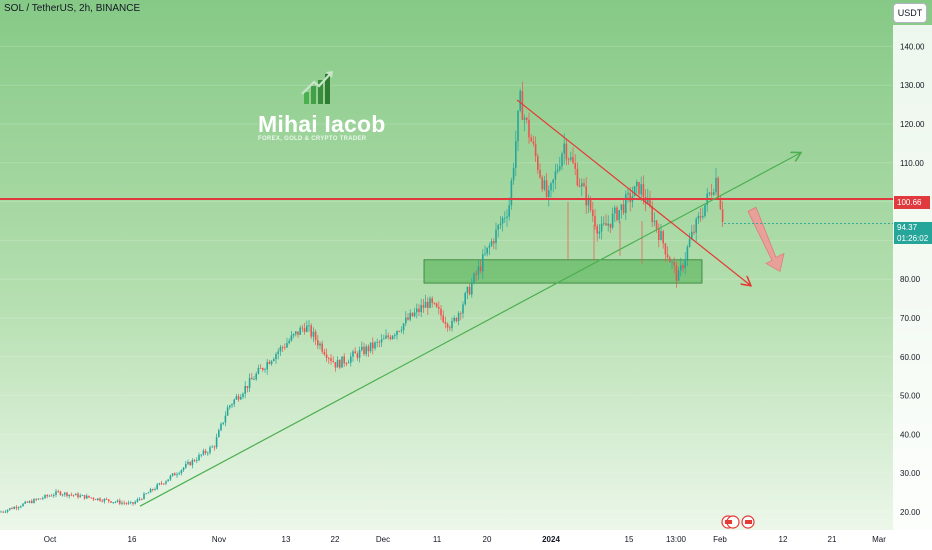  I want to click on x-tick-label: Dec, so click(383, 539).